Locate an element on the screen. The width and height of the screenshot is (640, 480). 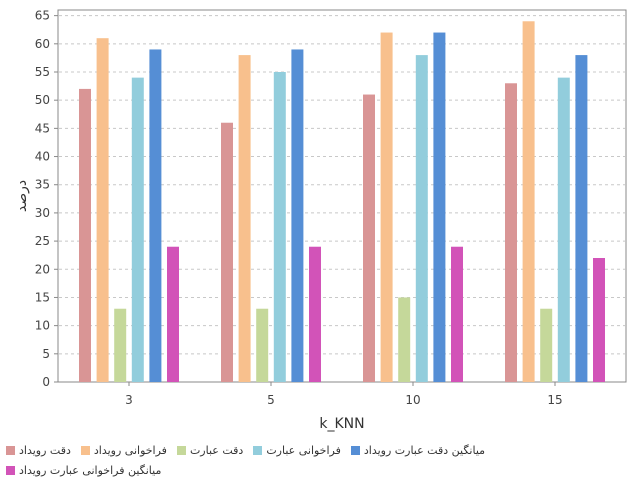
legend-swatch-phrase-precision is located at coordinates (181, 450).